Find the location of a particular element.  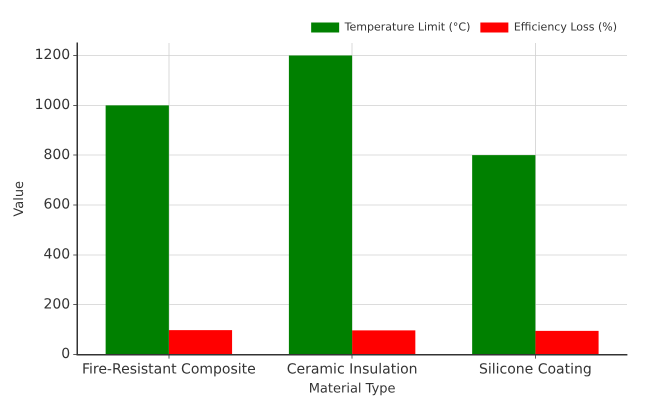

x-tick-label: Fire-Resistant Composite is located at coordinates (169, 370).